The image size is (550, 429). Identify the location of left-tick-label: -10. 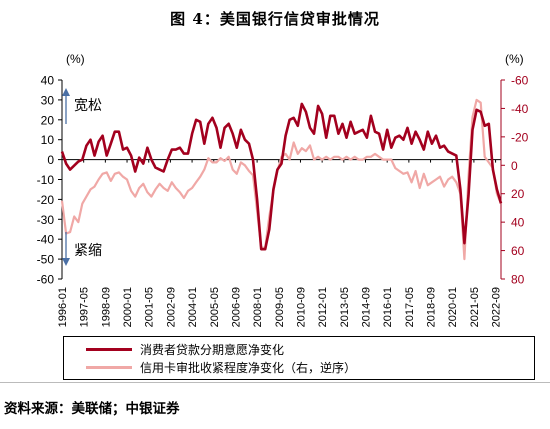
(46, 180).